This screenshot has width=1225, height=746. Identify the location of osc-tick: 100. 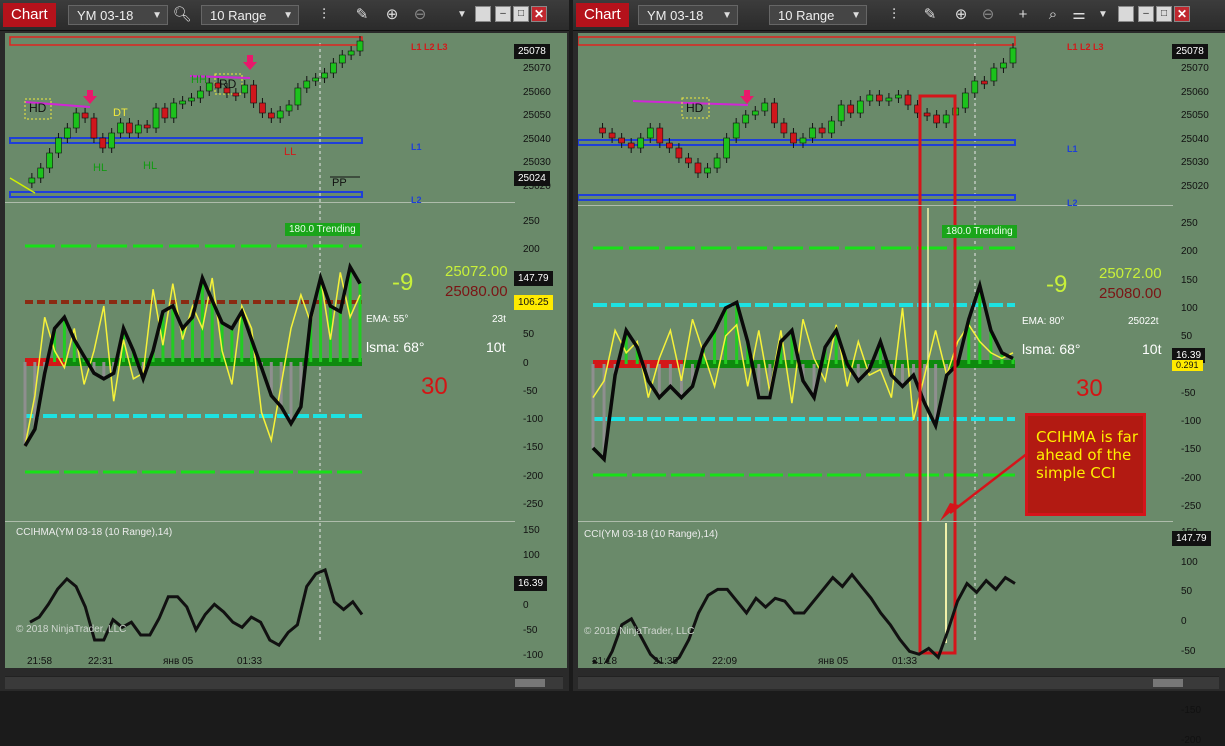
(1189, 308).